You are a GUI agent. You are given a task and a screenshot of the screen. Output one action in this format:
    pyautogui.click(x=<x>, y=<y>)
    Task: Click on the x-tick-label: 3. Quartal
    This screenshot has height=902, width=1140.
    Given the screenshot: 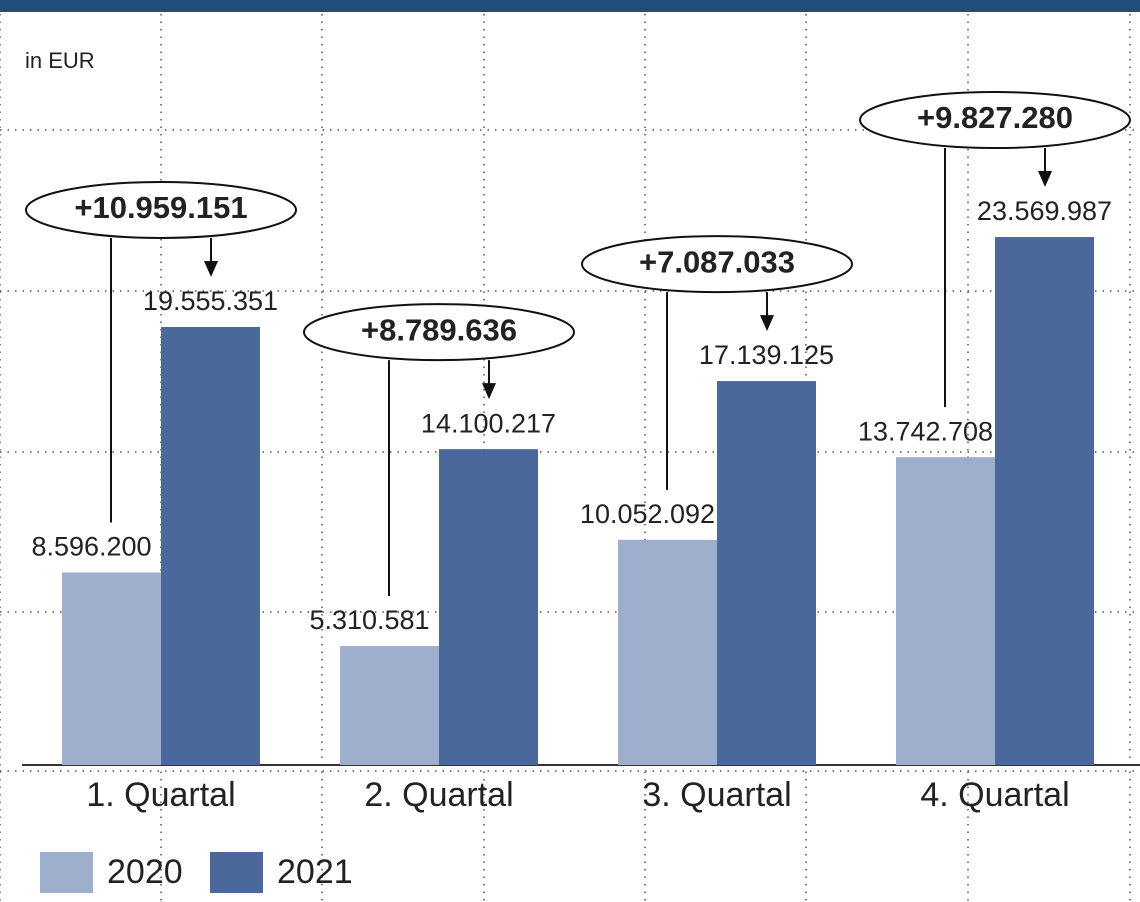 What is the action you would take?
    pyautogui.click(x=716, y=795)
    